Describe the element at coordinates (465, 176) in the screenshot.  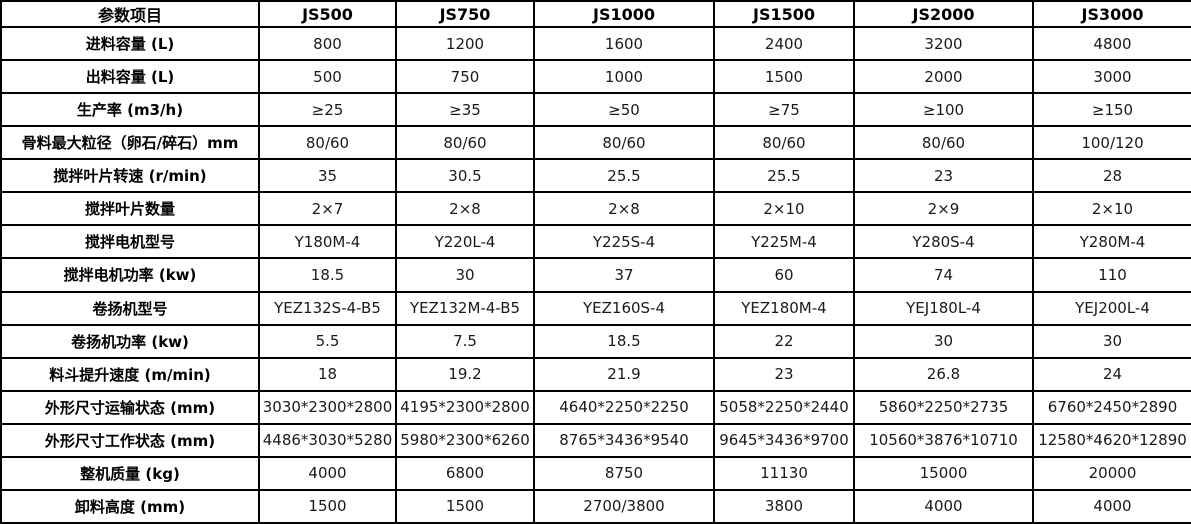
I see `param-value: 30.5` at that location.